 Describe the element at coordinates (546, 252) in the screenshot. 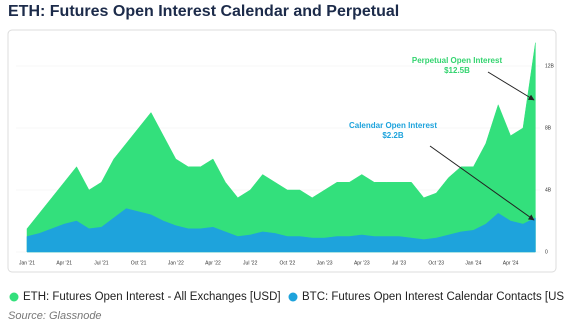

I see `y-tick-label: 0` at that location.